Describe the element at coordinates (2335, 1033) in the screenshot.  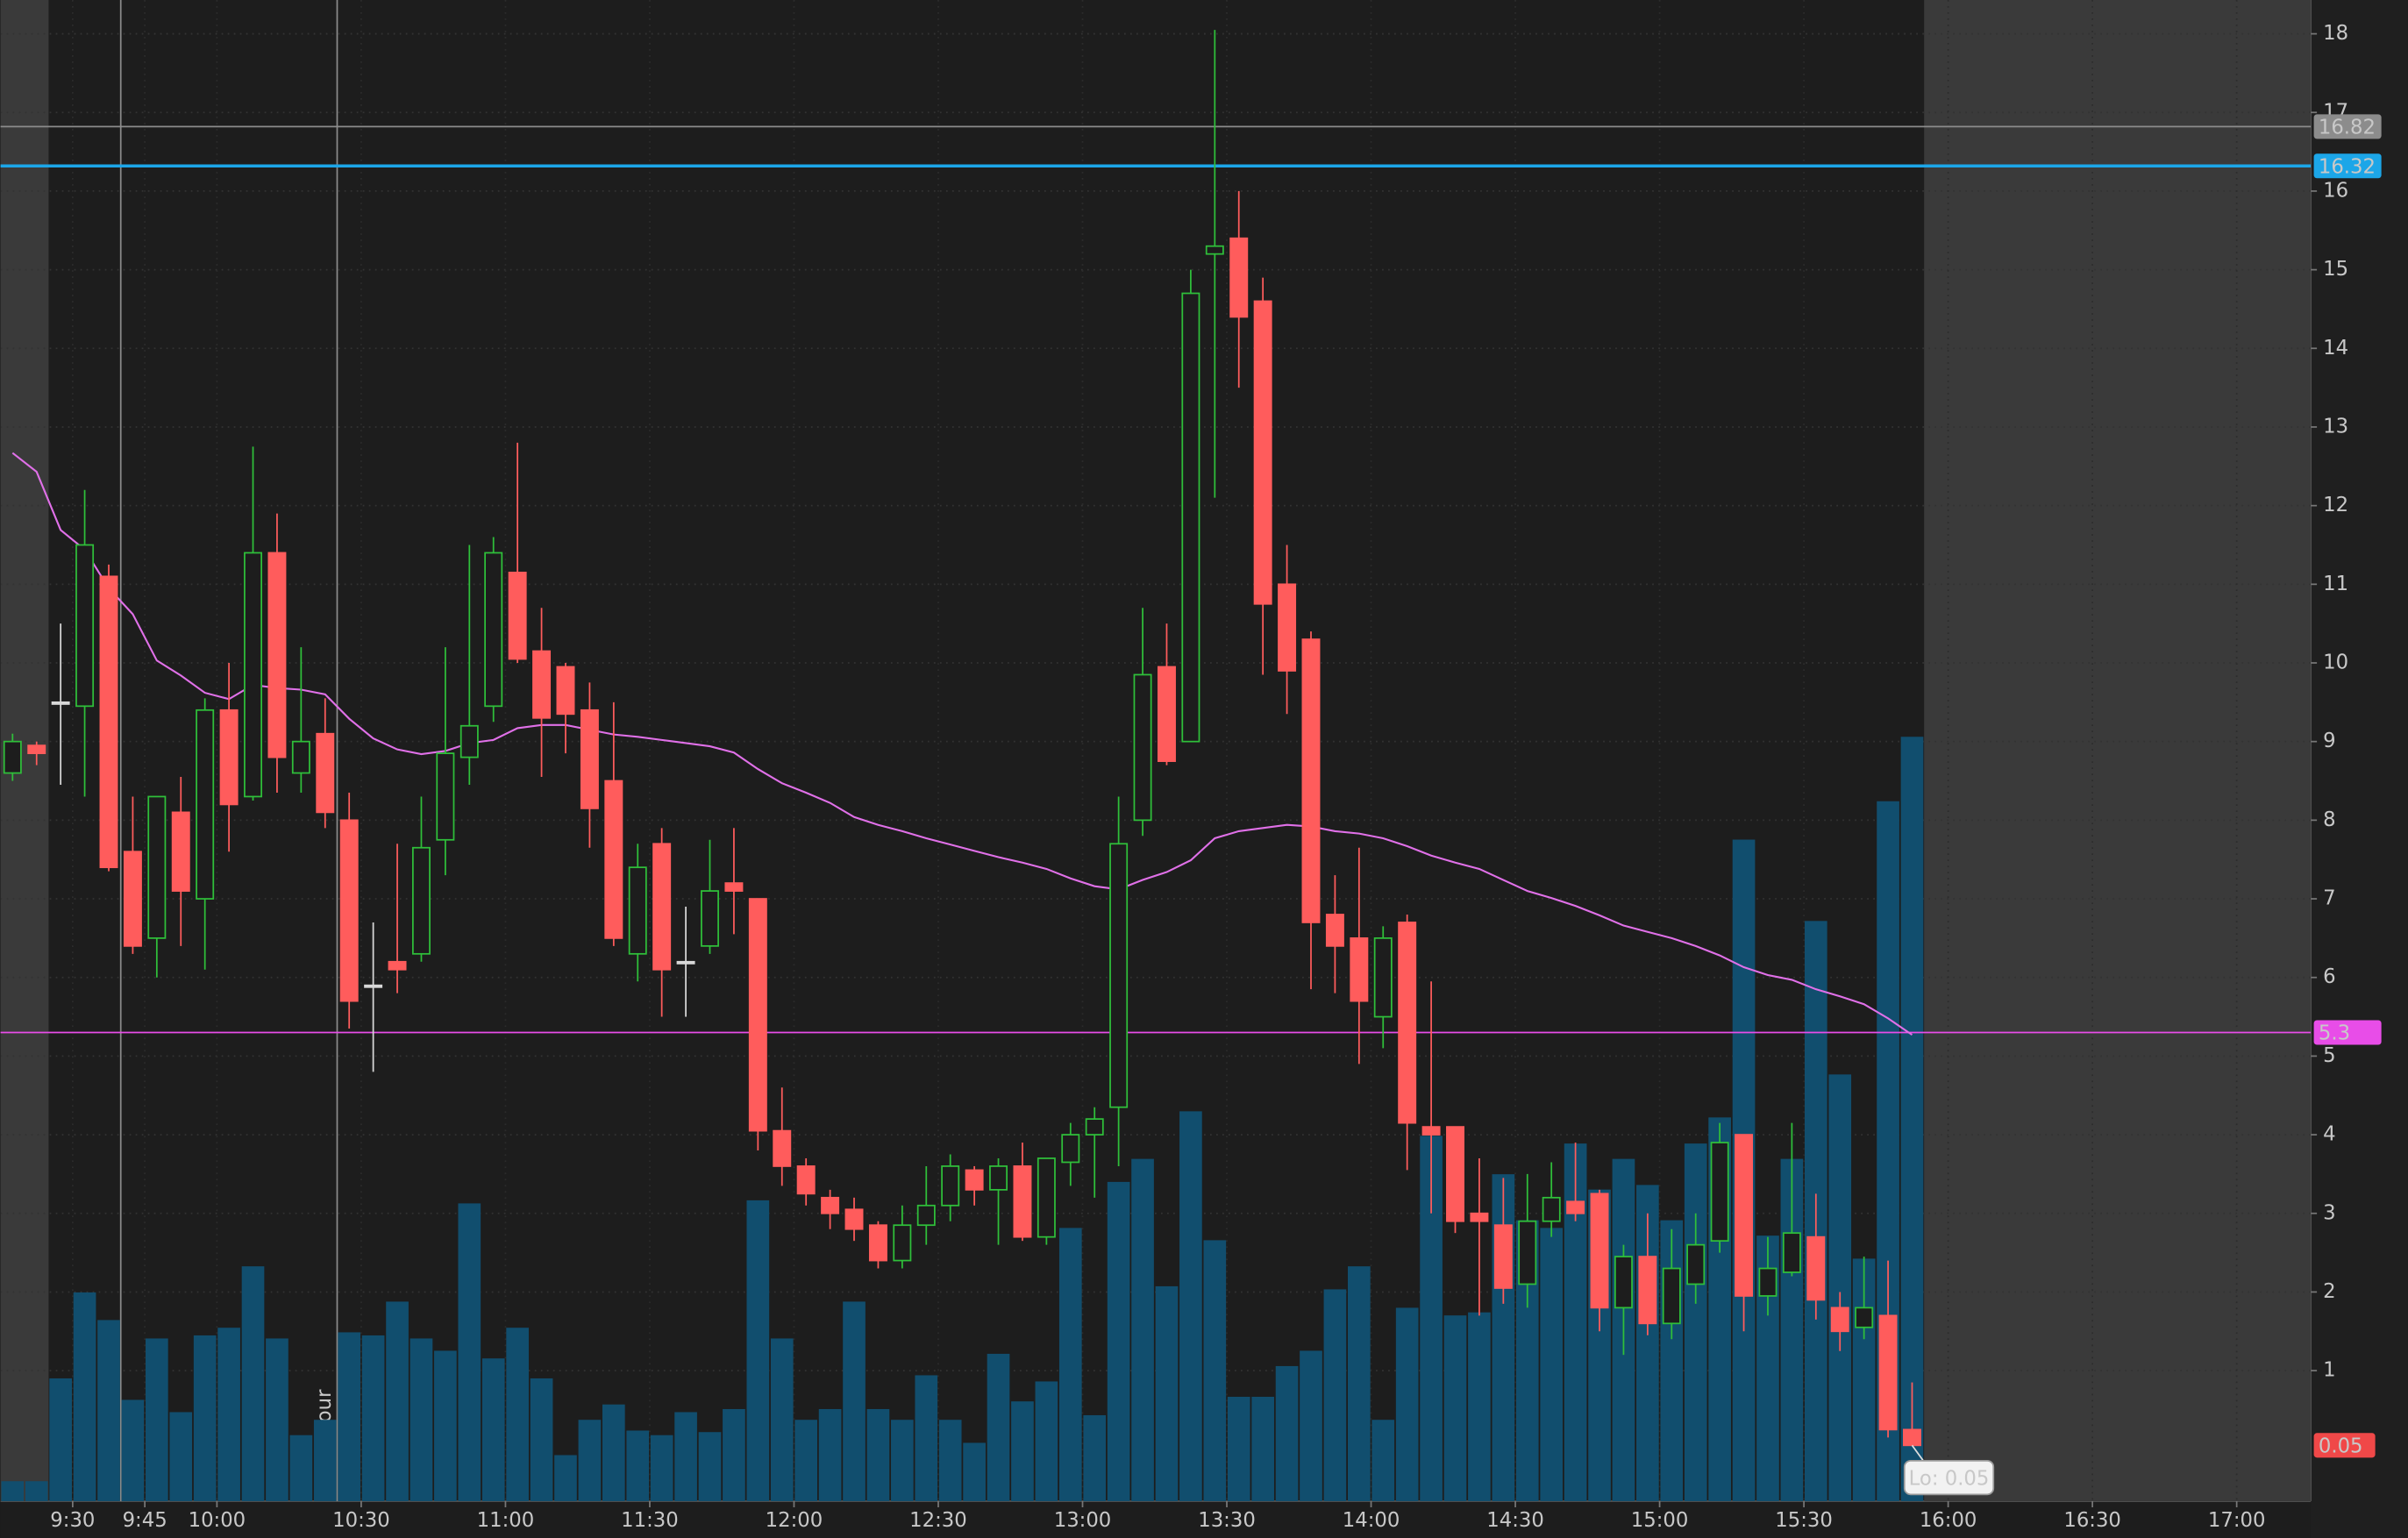
I see `level-label: 5.3` at that location.